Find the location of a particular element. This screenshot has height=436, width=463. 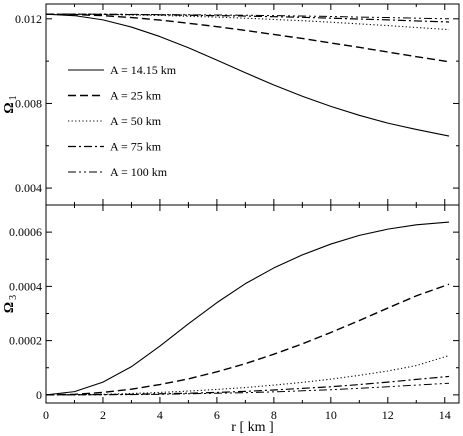

x-tick-label: 12 is located at coordinates (388, 415).